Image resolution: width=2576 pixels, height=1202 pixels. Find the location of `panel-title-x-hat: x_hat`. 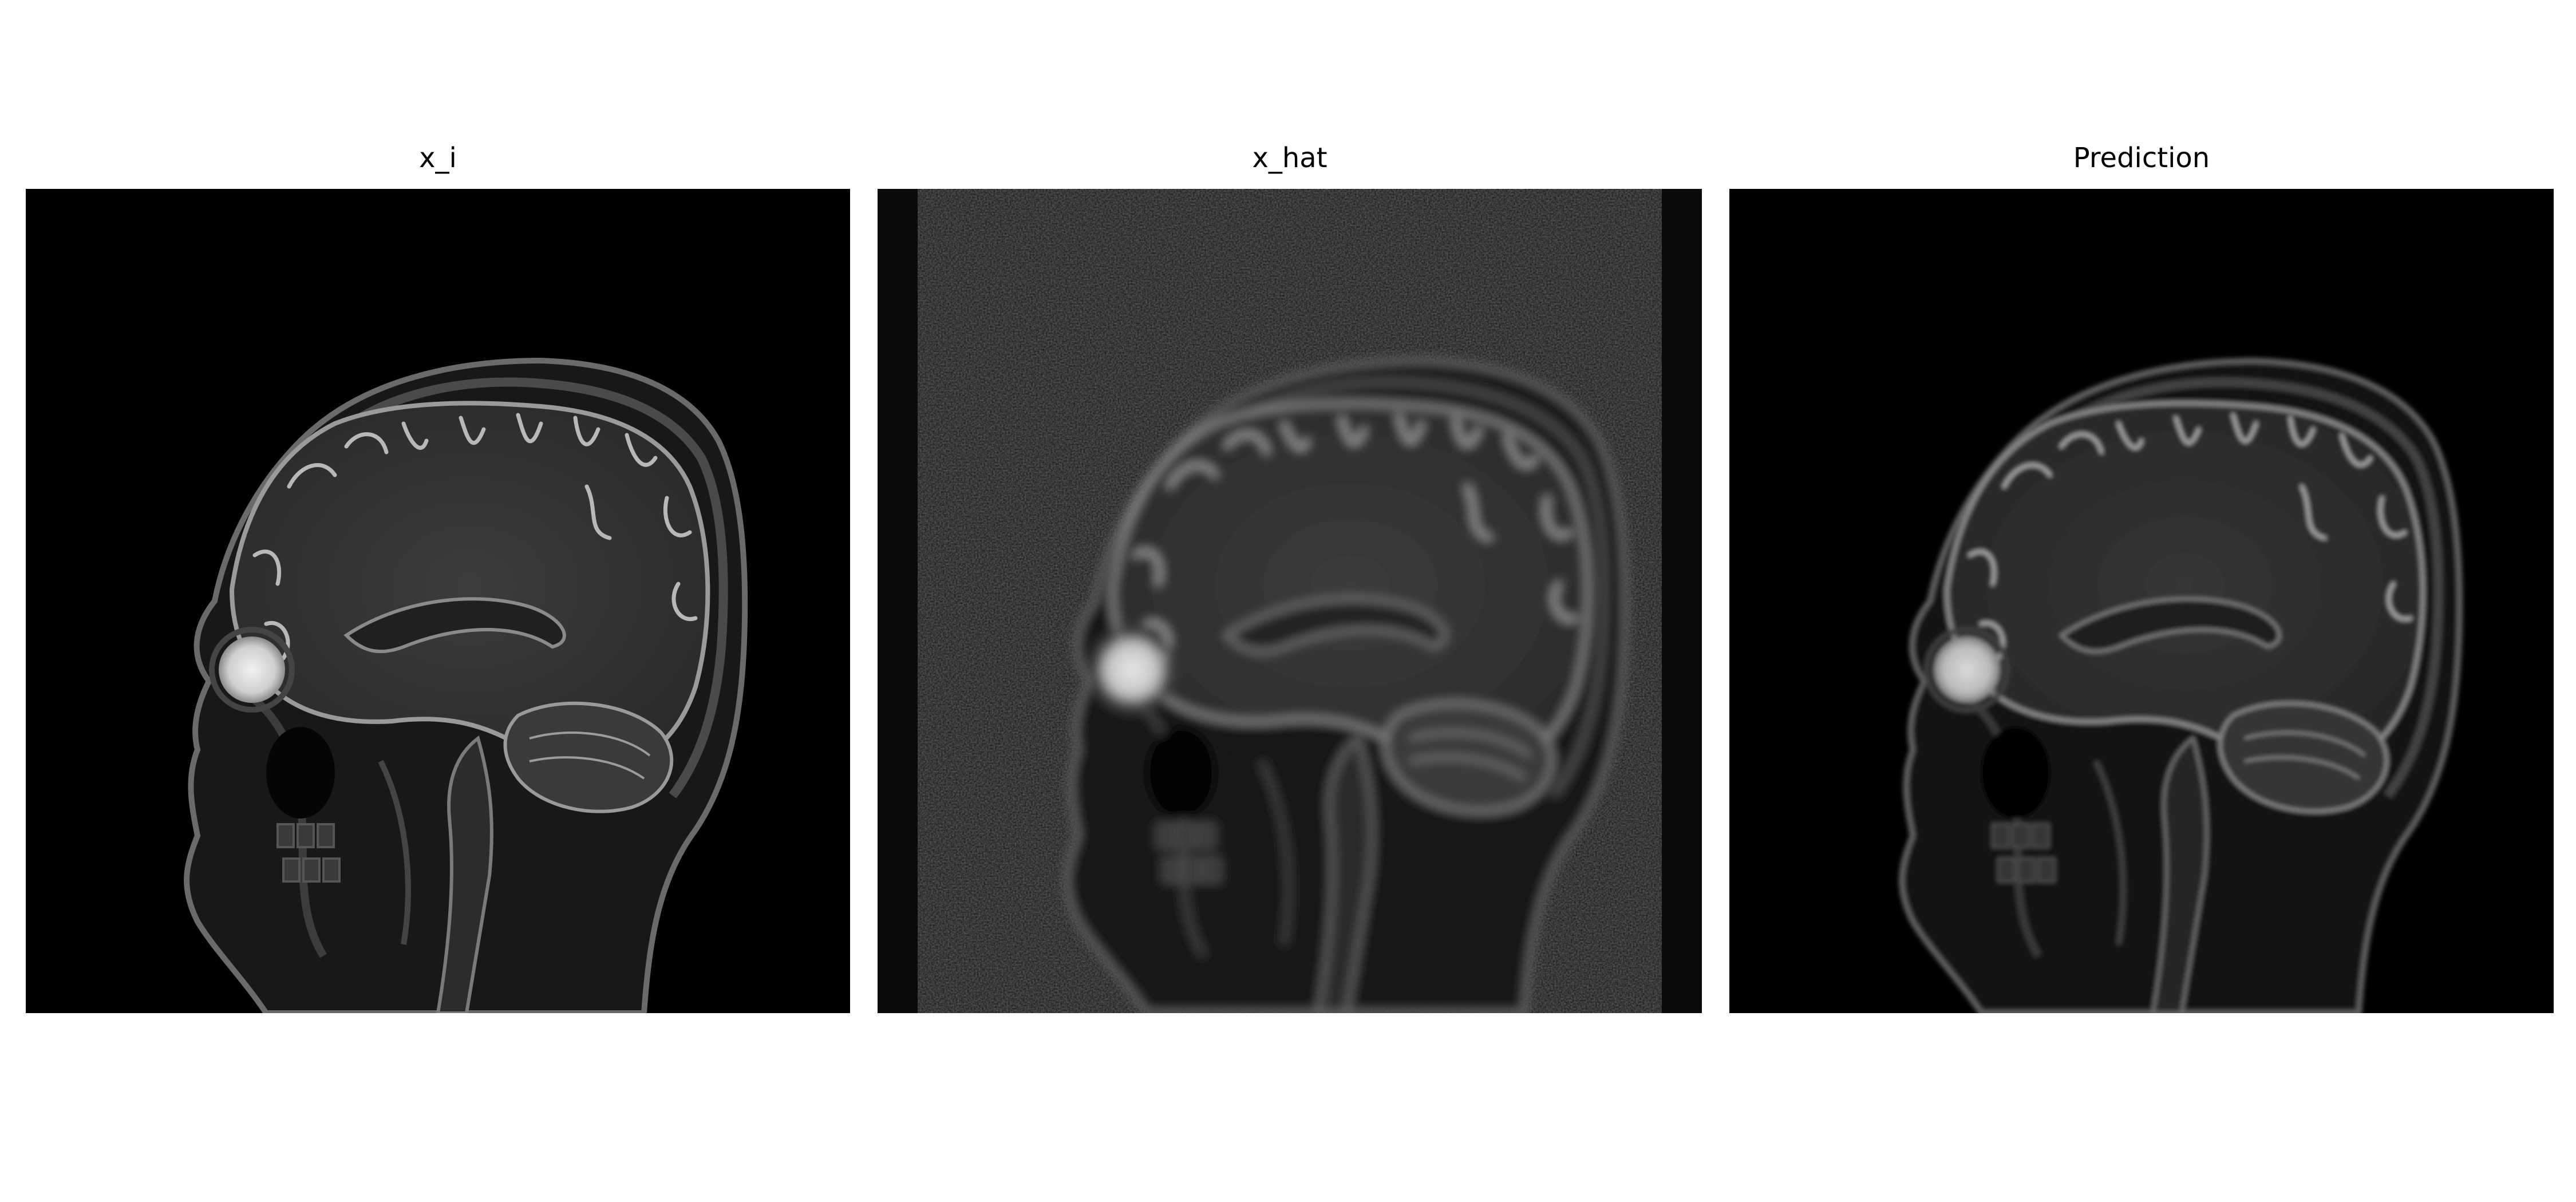

panel-title-x-hat: x_hat is located at coordinates (1289, 158).